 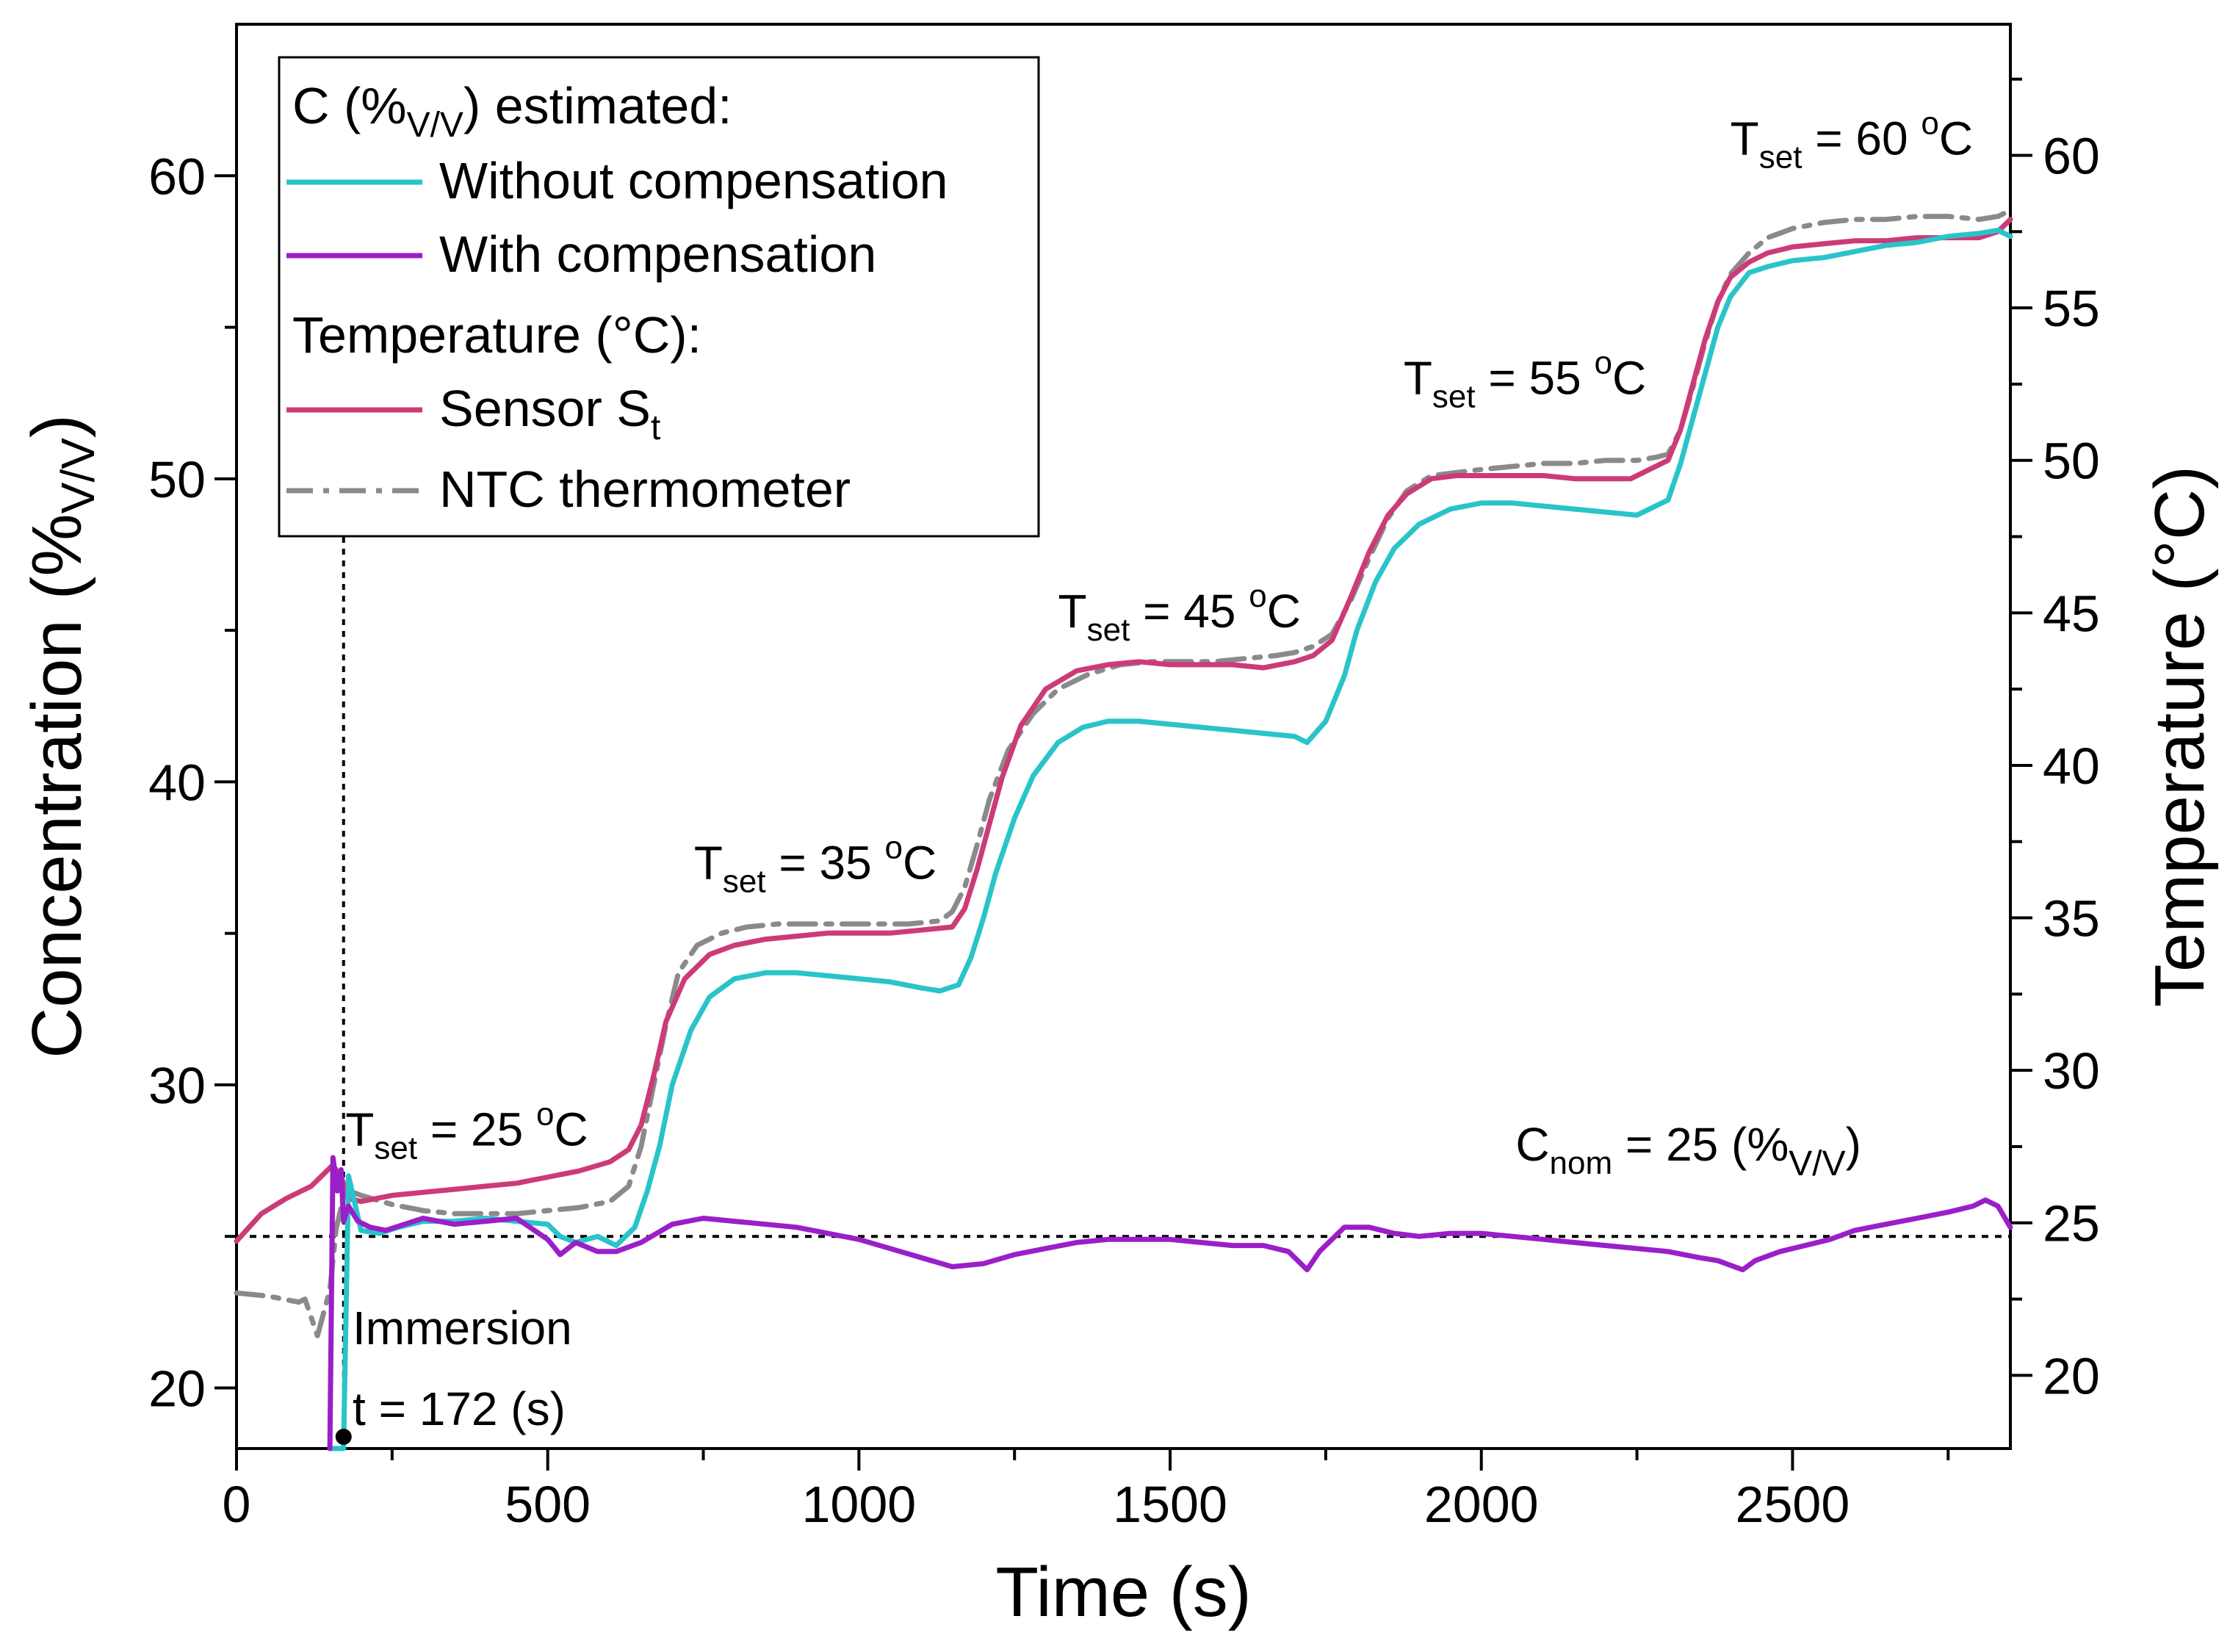 I want to click on y-tick-label: 40, so click(x=177, y=782).